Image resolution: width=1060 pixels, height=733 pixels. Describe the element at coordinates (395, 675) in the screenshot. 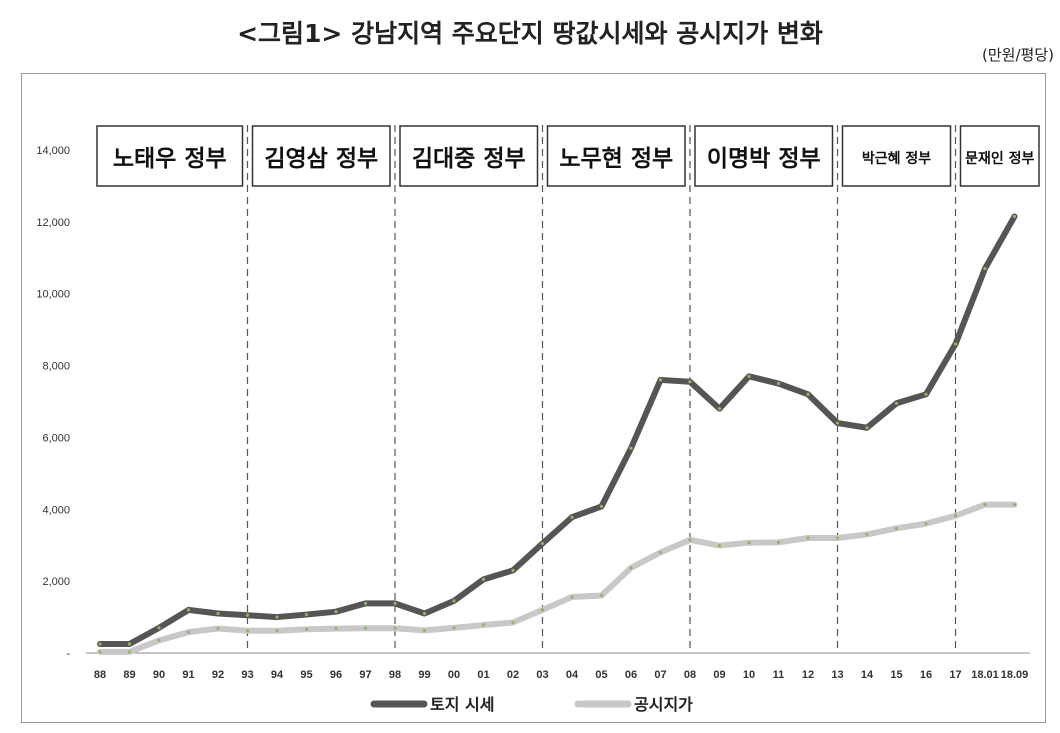

I see `x-tick-label: 98` at that location.